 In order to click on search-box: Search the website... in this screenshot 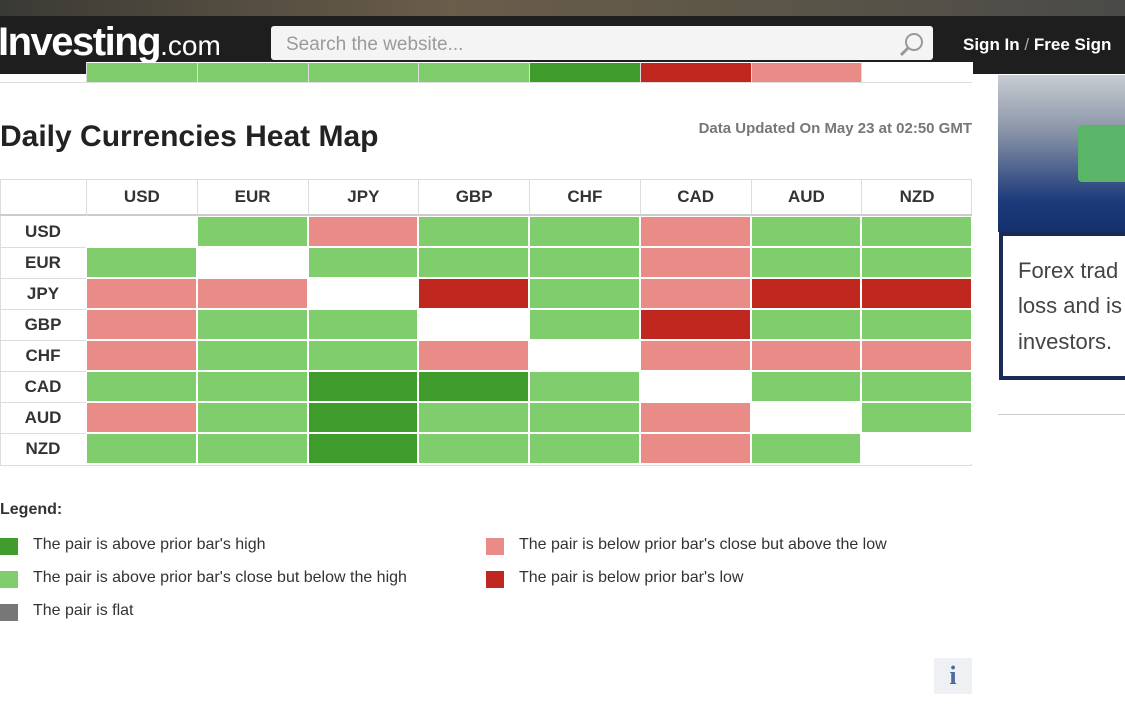, I will do `click(602, 43)`.